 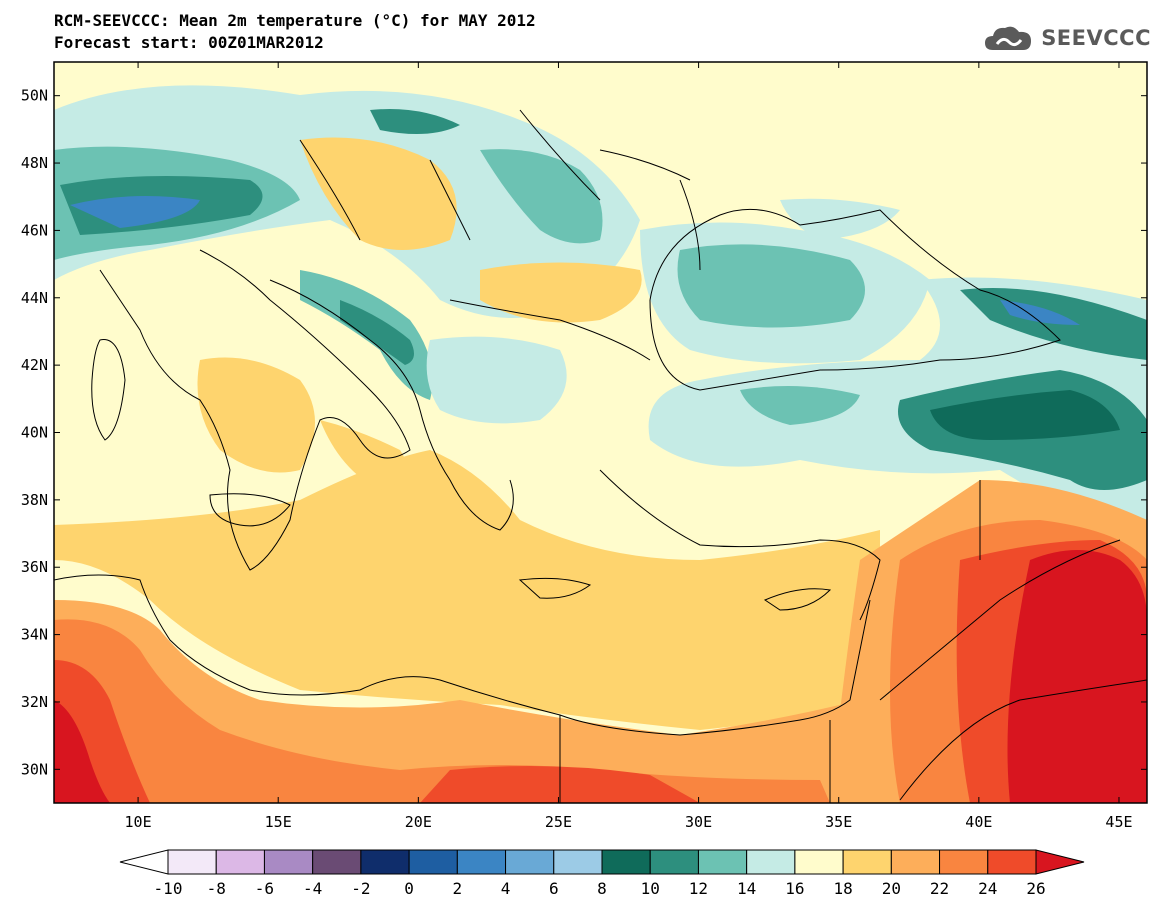 I want to click on seevccc-logo: SEEVCCC, so click(x=1067, y=38).